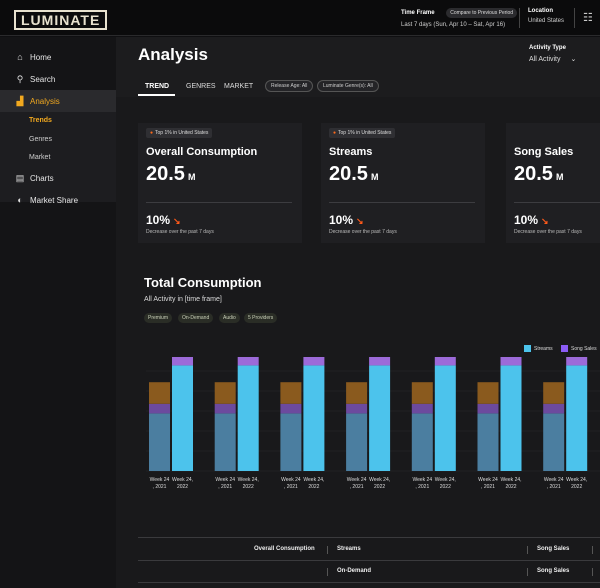 This screenshot has width=600, height=588. Describe the element at coordinates (588, 18) in the screenshot. I see `sliders-icon: ☷` at that location.